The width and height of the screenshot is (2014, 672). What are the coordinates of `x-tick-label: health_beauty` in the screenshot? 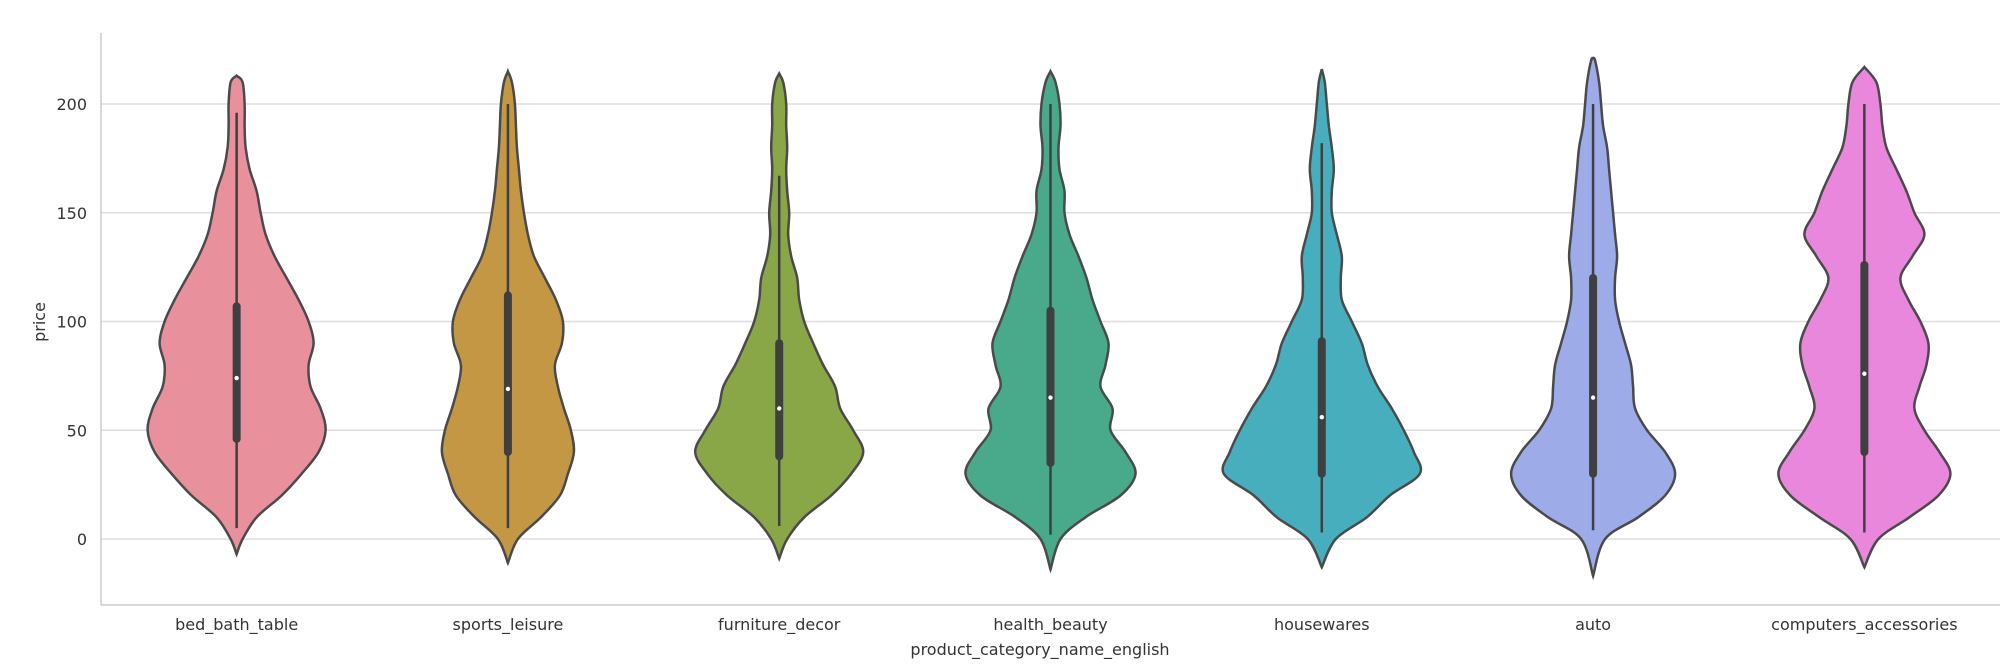 It's located at (1050, 625).